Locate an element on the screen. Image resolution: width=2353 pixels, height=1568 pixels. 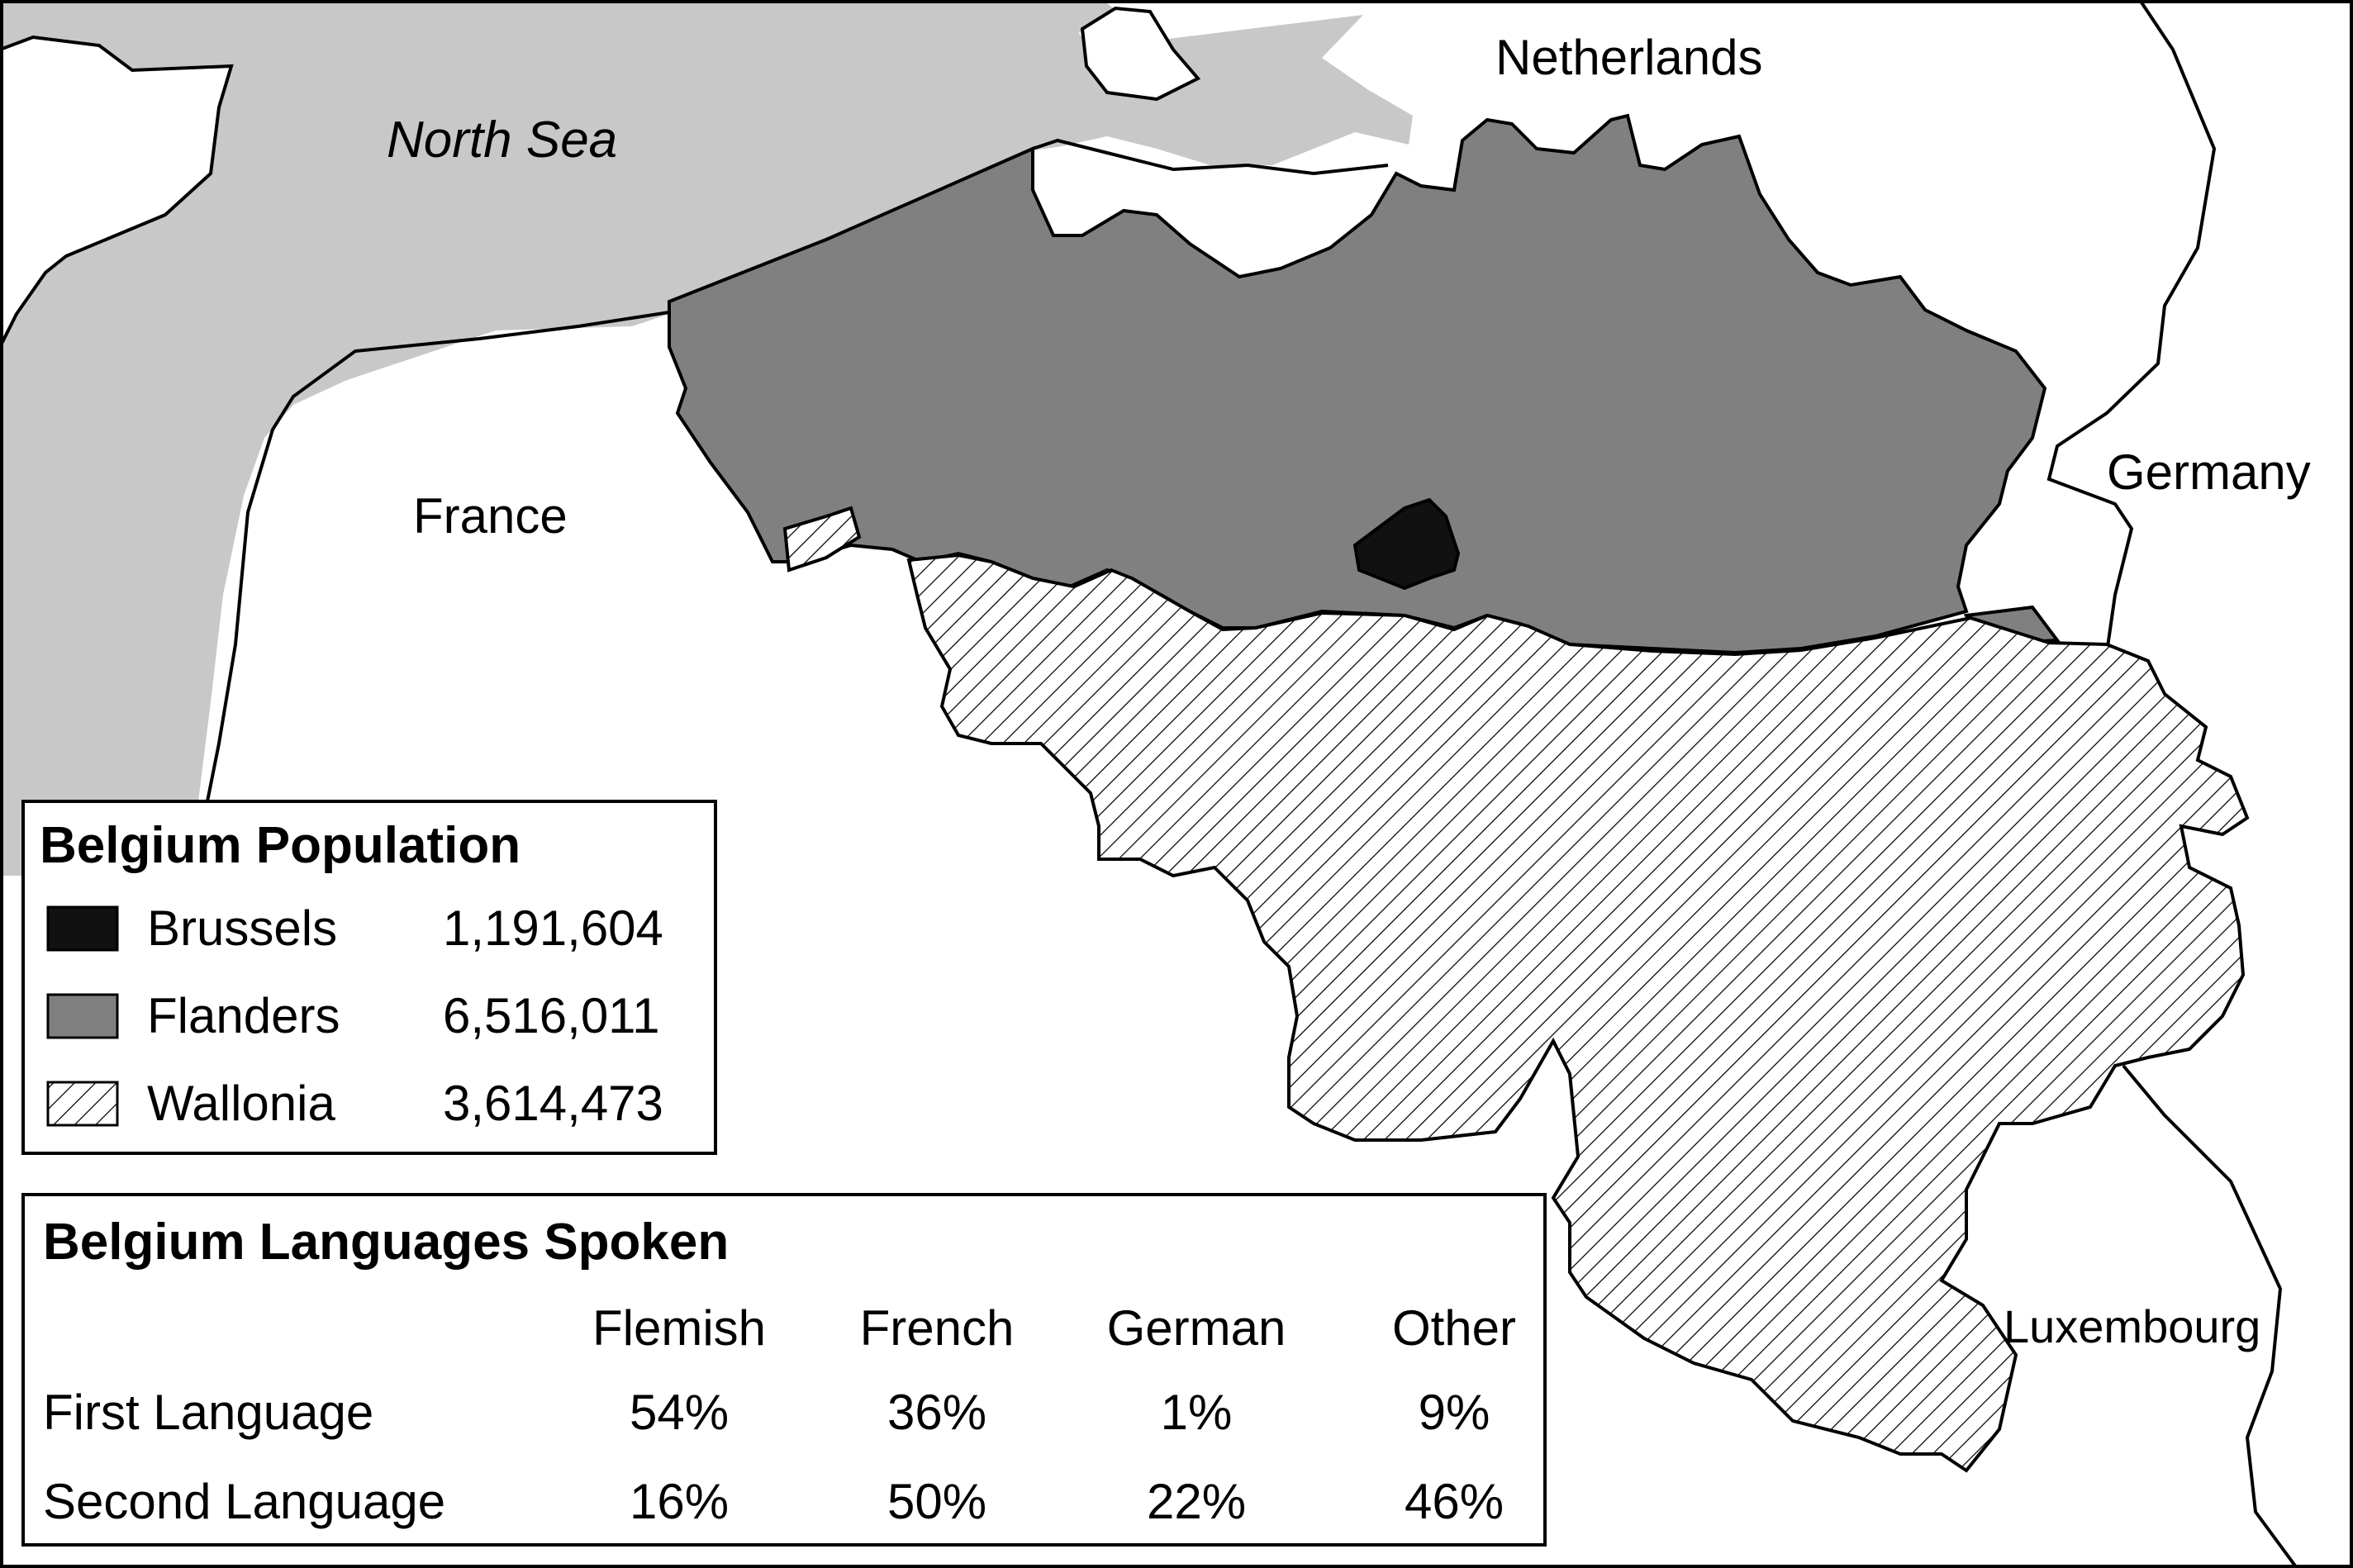
population-region-label: Brussels is located at coordinates (242, 928).